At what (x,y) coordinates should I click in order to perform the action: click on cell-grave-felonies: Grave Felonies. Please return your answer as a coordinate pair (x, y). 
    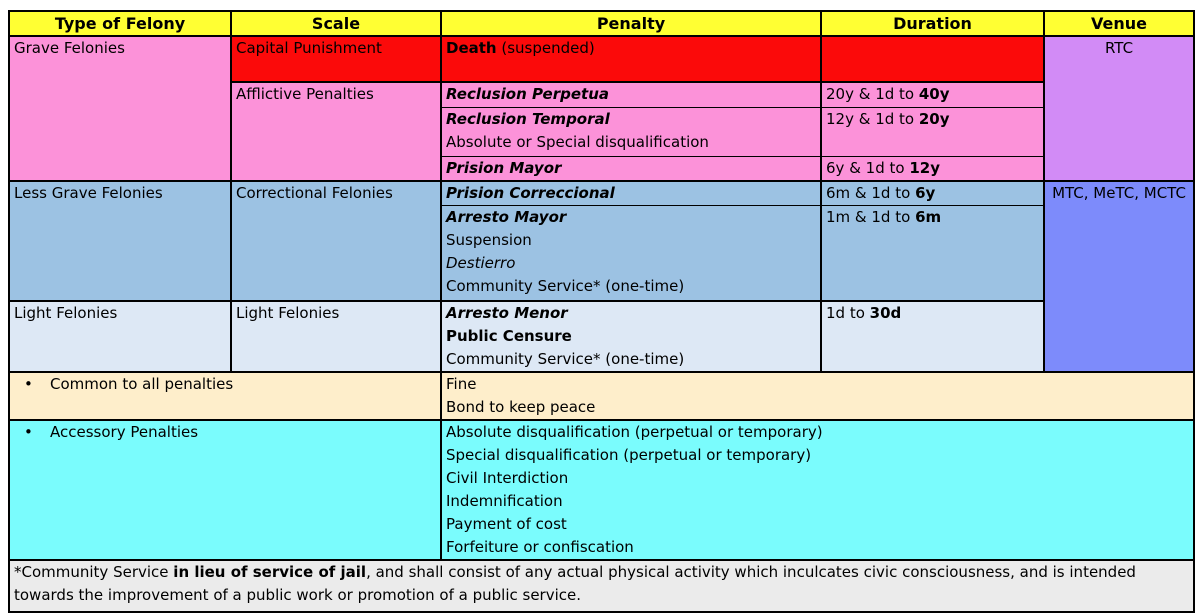
    Looking at the image, I should click on (120, 108).